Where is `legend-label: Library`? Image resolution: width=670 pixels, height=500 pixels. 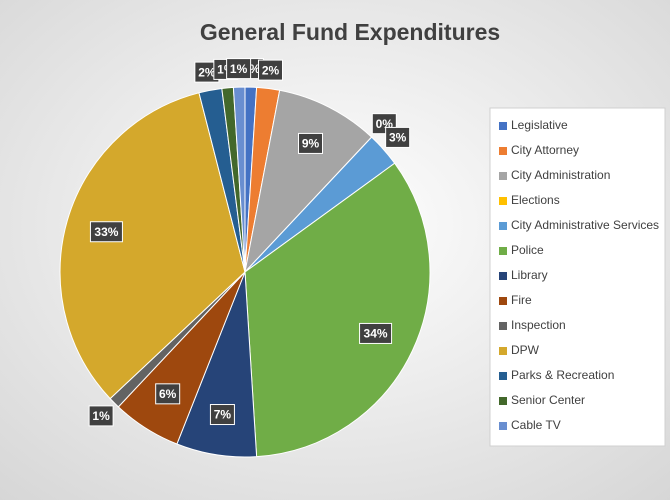
legend-label: Library is located at coordinates (529, 275).